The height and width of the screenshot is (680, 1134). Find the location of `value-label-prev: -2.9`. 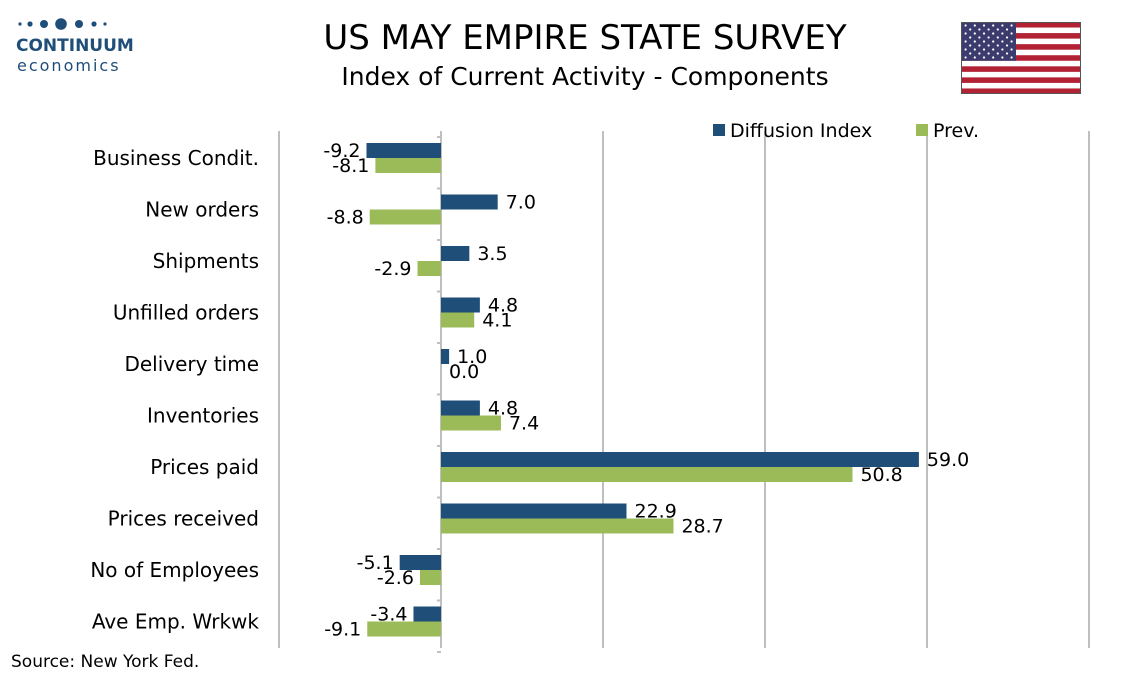

value-label-prev: -2.9 is located at coordinates (392, 269).